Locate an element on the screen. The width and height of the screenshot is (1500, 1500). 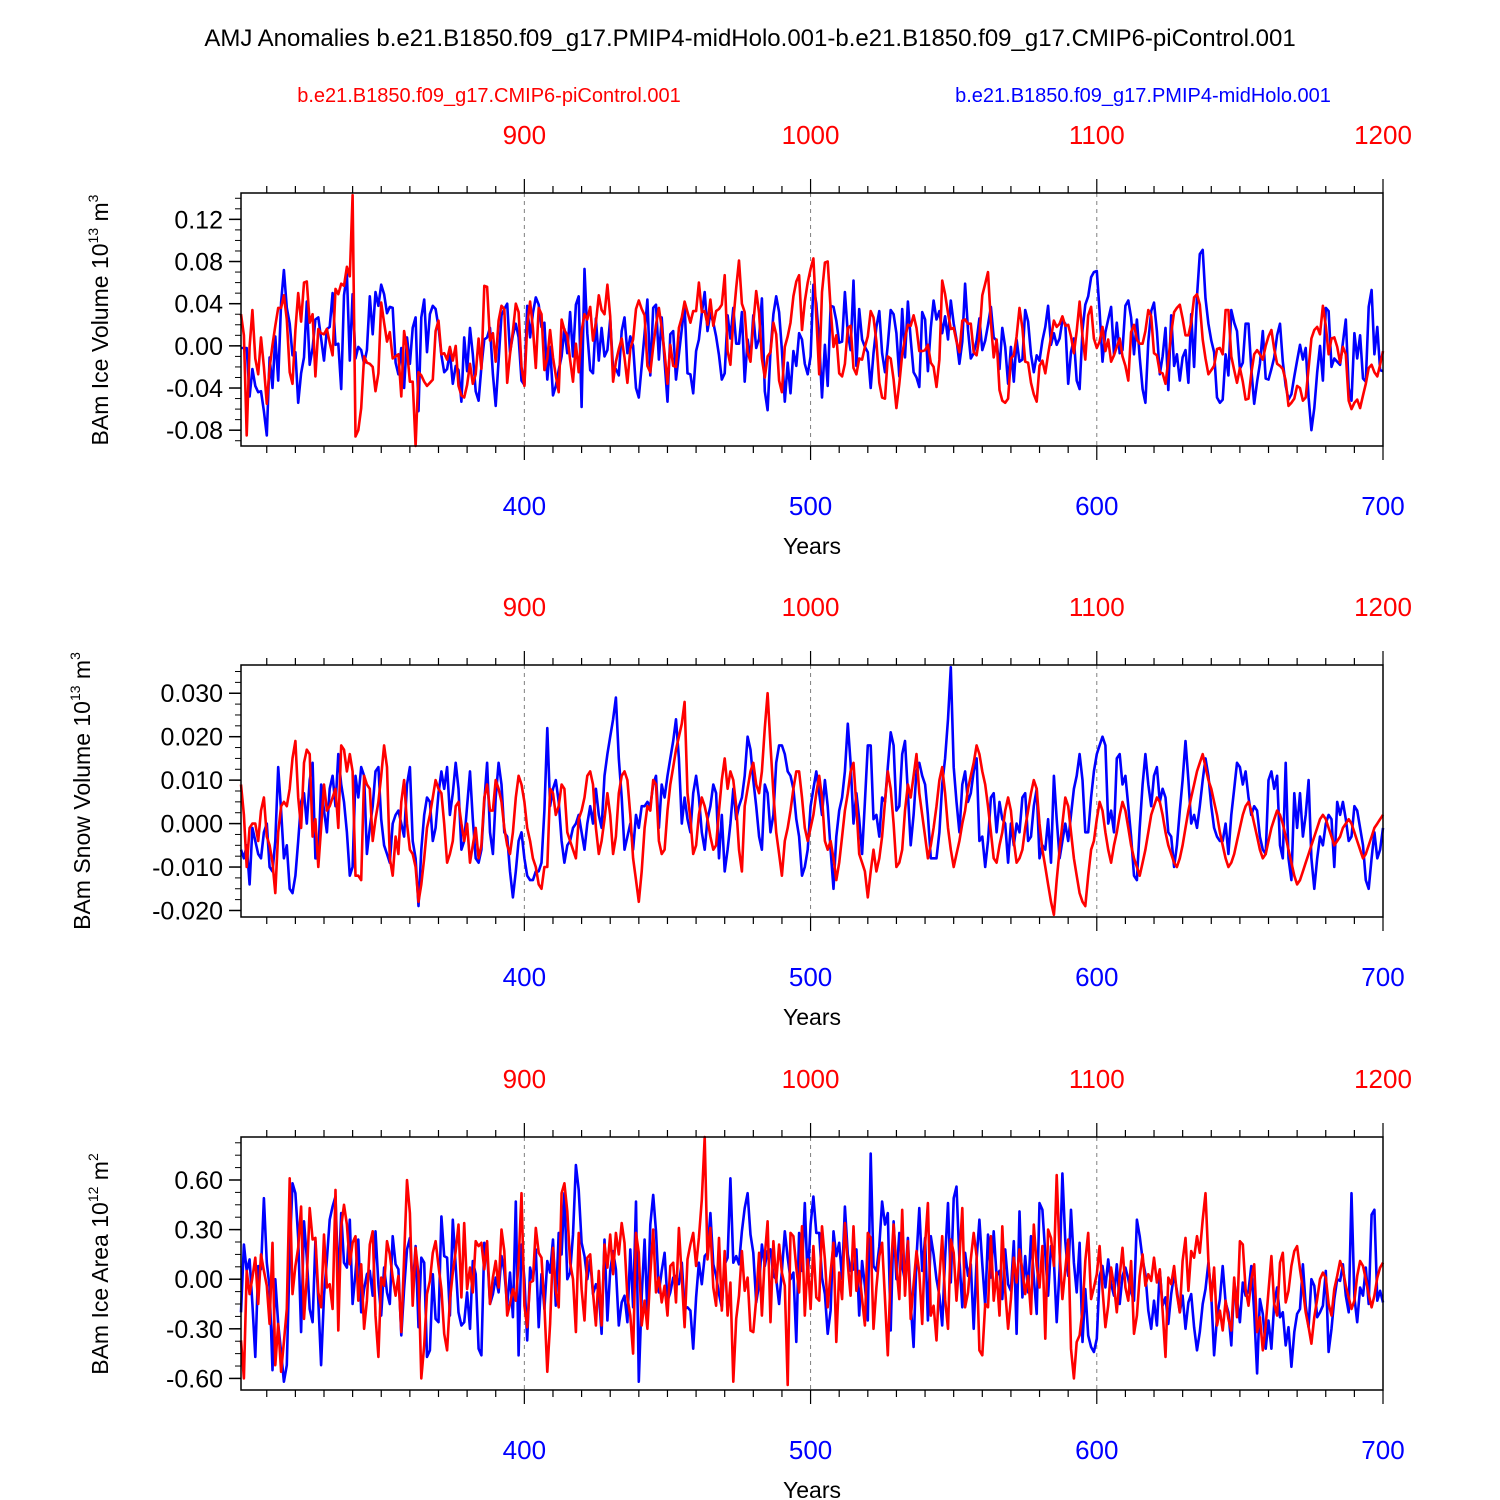
y-axis-label-text: BAm Ice Volume 10 is located at coordinates (100, 344).